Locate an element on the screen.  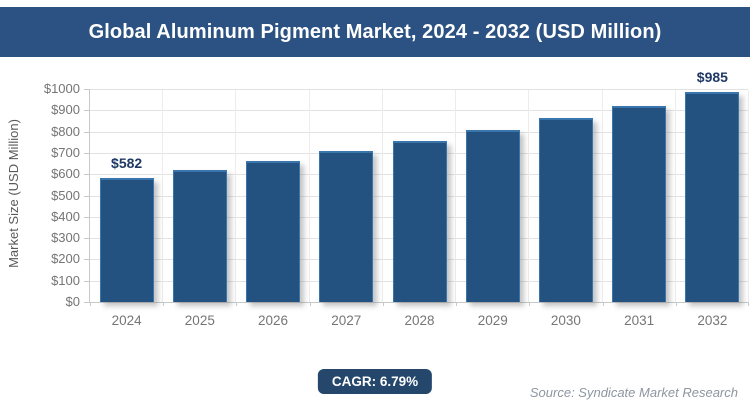
y-axis-title-text: Market Size (USD Million) is located at coordinates (13, 193).